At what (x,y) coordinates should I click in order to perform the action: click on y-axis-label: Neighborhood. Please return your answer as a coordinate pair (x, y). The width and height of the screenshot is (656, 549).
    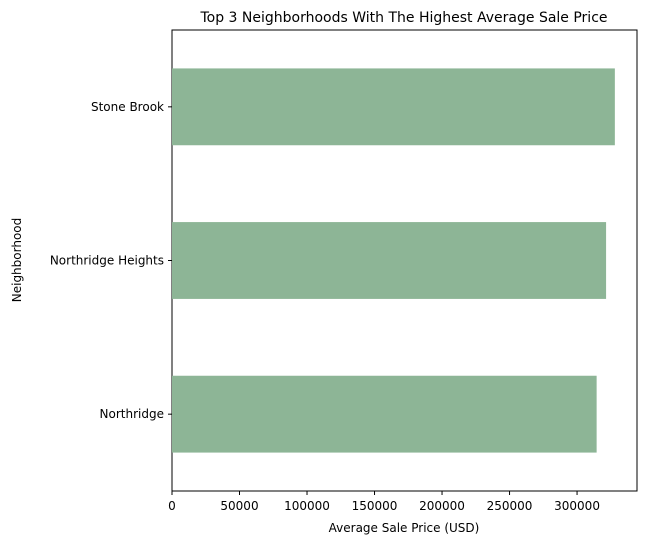
    Looking at the image, I should click on (17, 260).